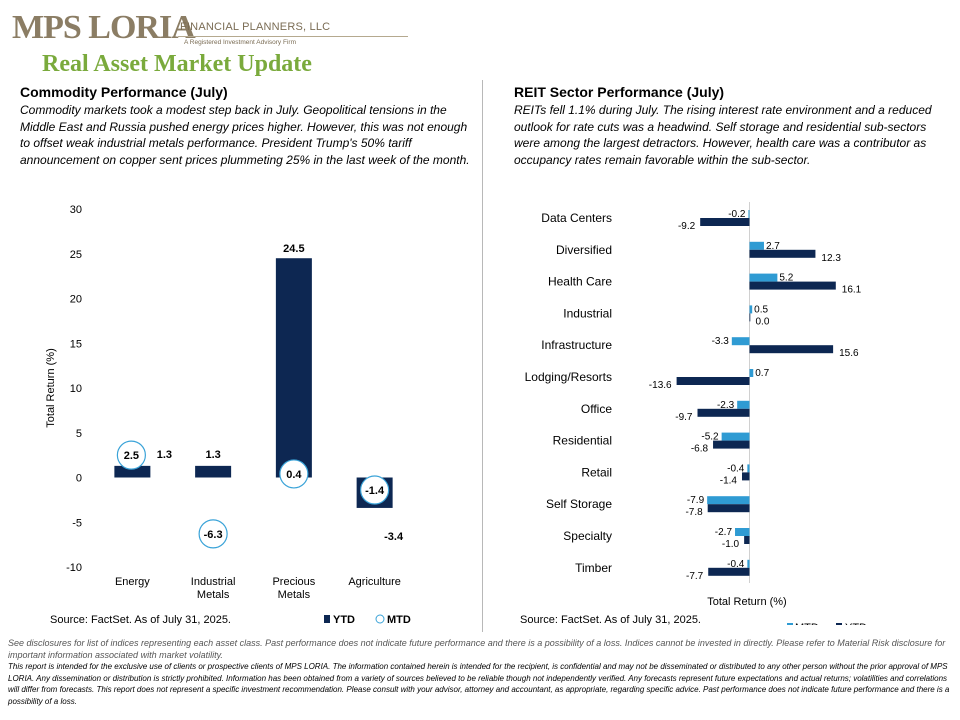 This screenshot has height=720, width=960. I want to click on ytd-data-label: 12.3, so click(831, 258).